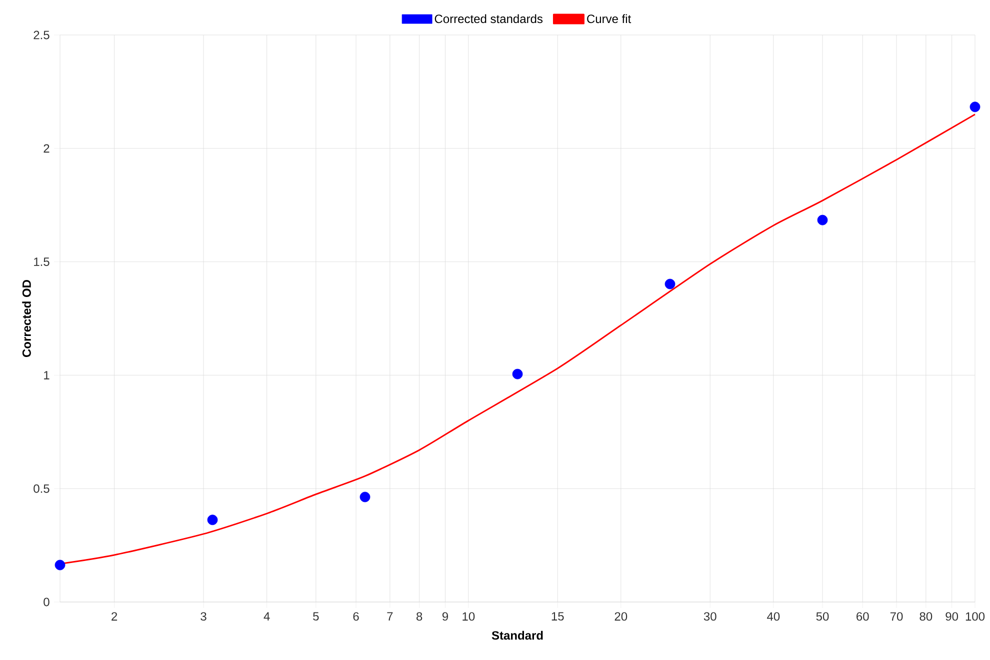 The image size is (990, 660). Describe the element at coordinates (267, 616) in the screenshot. I see `x-tick-label: 4` at that location.